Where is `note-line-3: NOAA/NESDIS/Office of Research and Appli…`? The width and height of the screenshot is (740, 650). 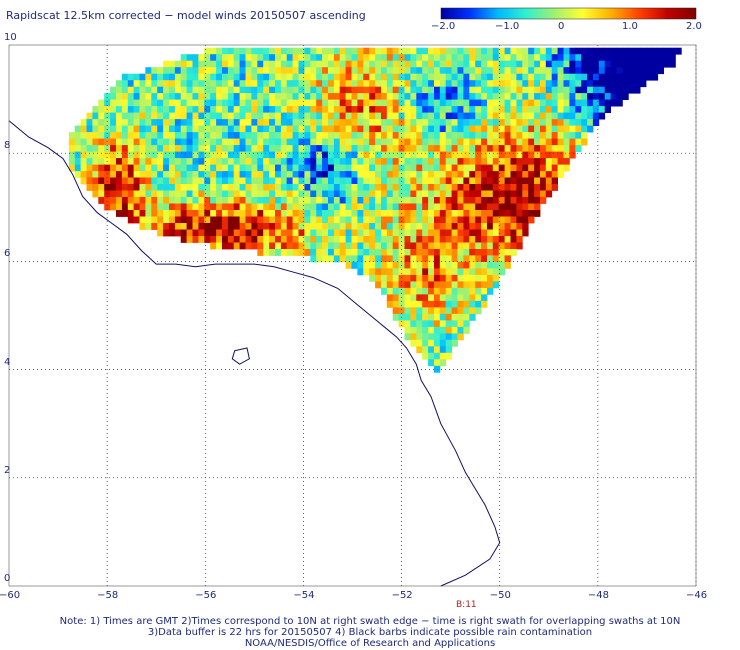
note-line-3: NOAA/NESDIS/Office of Research and Appli… is located at coordinates (370, 643).